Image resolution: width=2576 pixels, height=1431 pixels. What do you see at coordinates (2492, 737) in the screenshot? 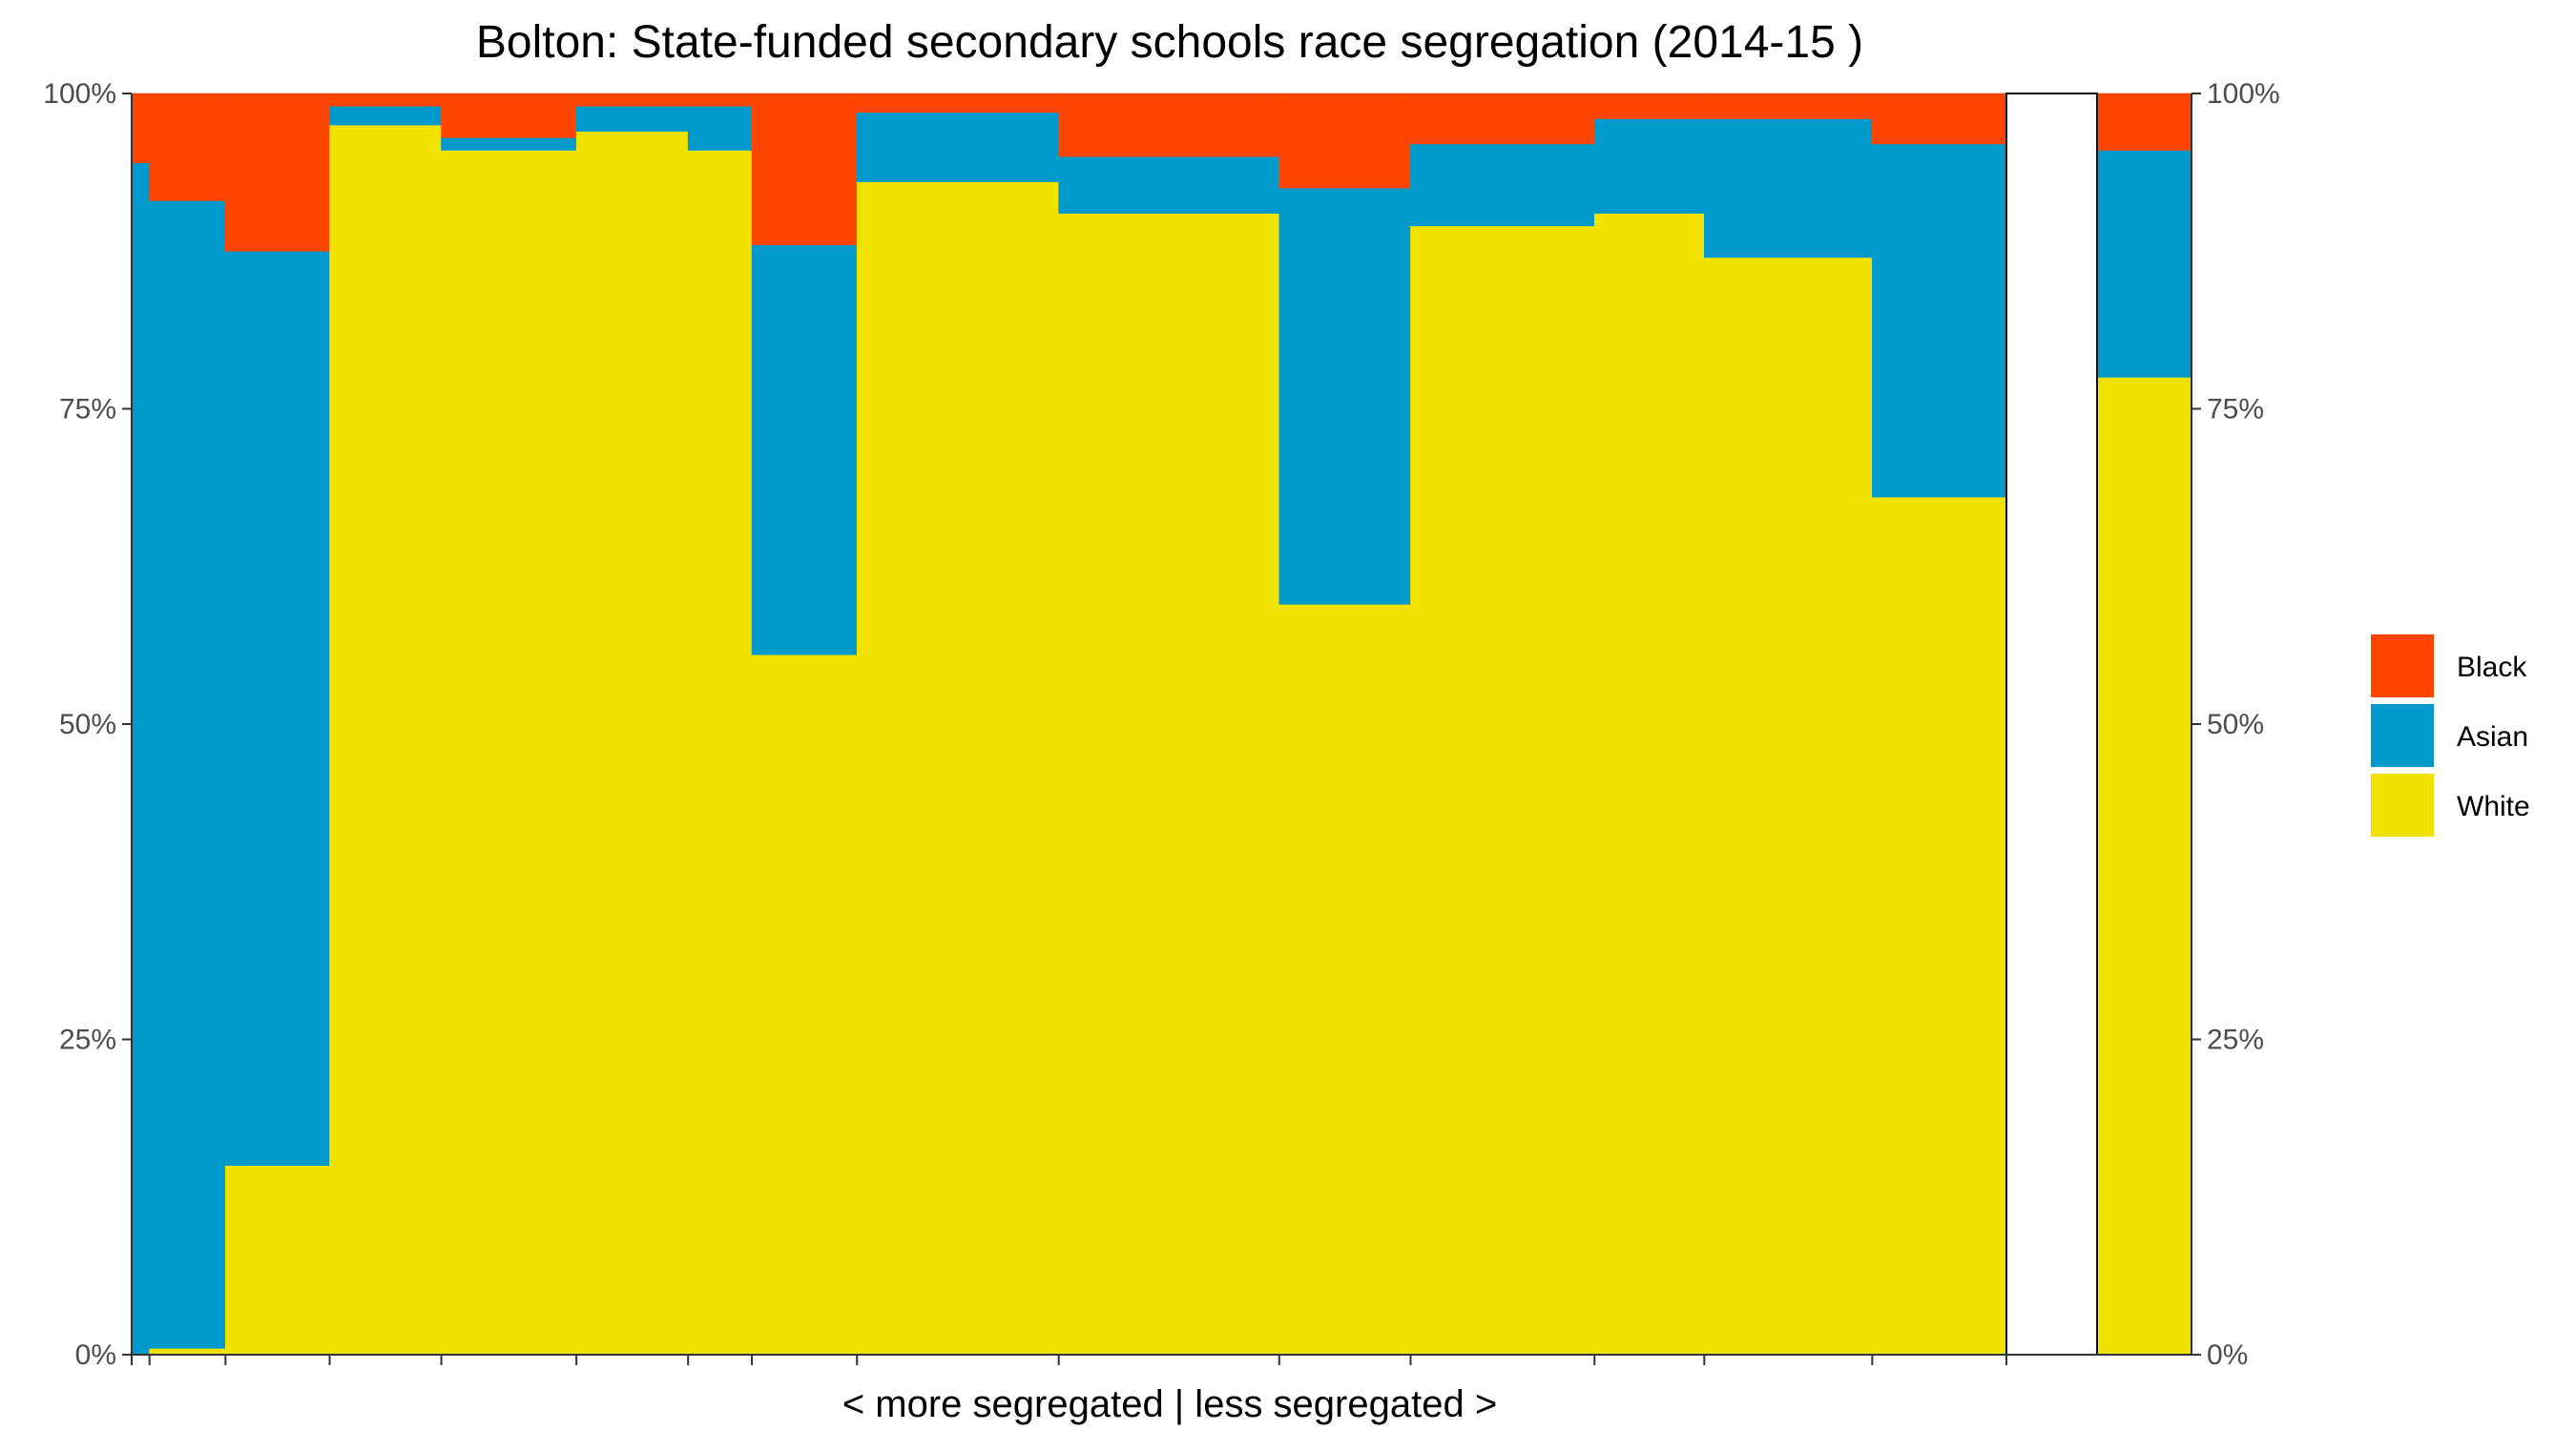
I see `legend-label: Asian` at bounding box center [2492, 737].